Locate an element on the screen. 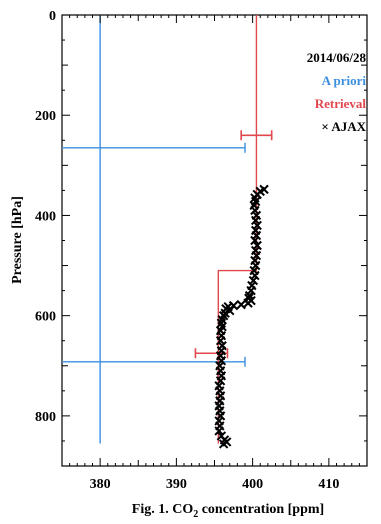 The width and height of the screenshot is (381, 524). x-tick-label: 380 is located at coordinates (100, 484).